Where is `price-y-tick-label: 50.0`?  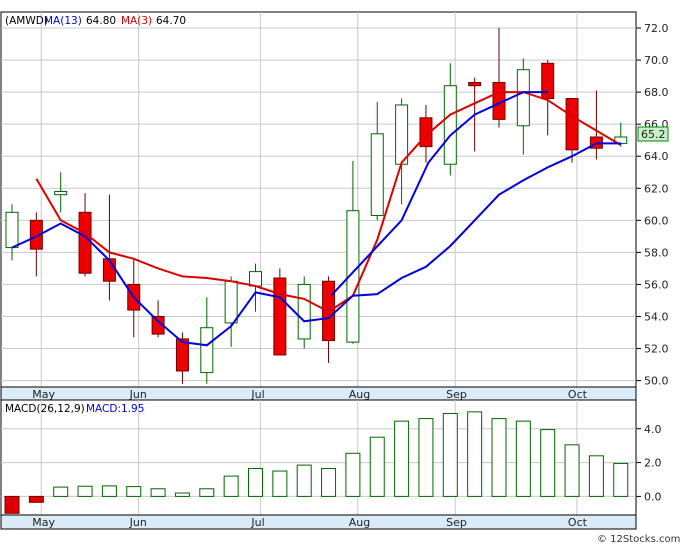 price-y-tick-label: 50.0 is located at coordinates (656, 381).